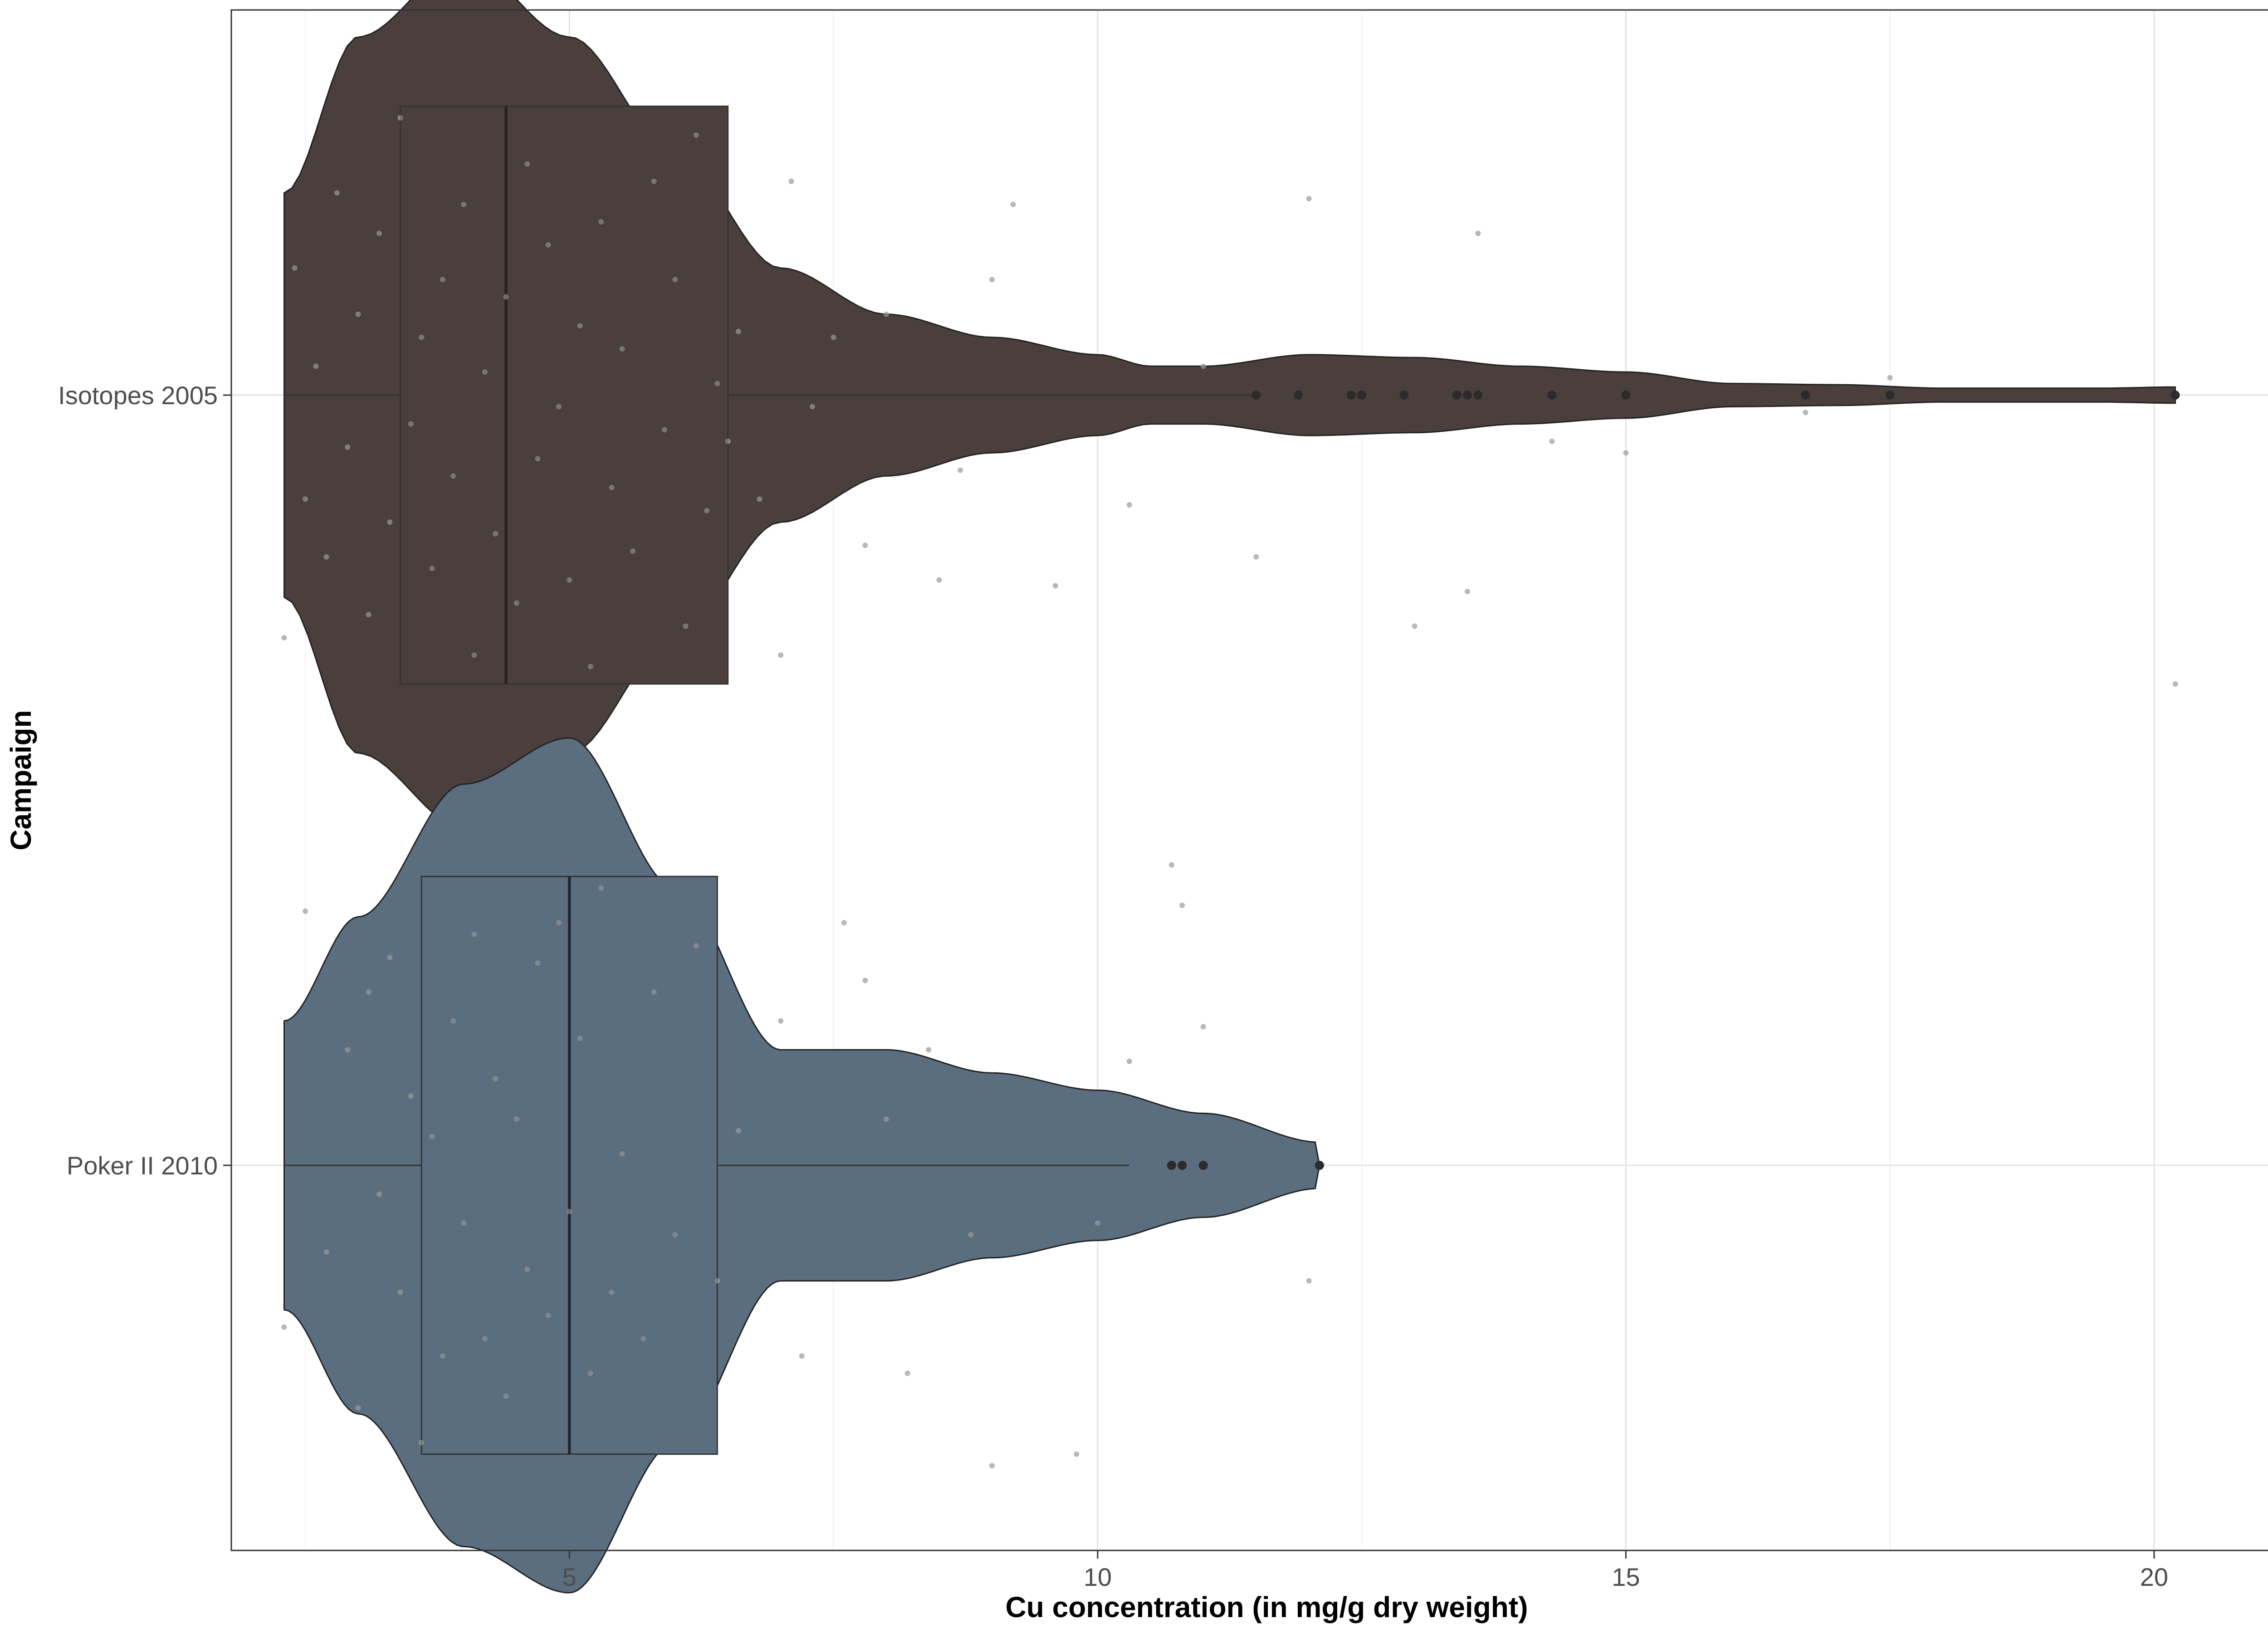  What do you see at coordinates (138, 395) in the screenshot?
I see `y-tick-label: Isotopes 2005` at bounding box center [138, 395].